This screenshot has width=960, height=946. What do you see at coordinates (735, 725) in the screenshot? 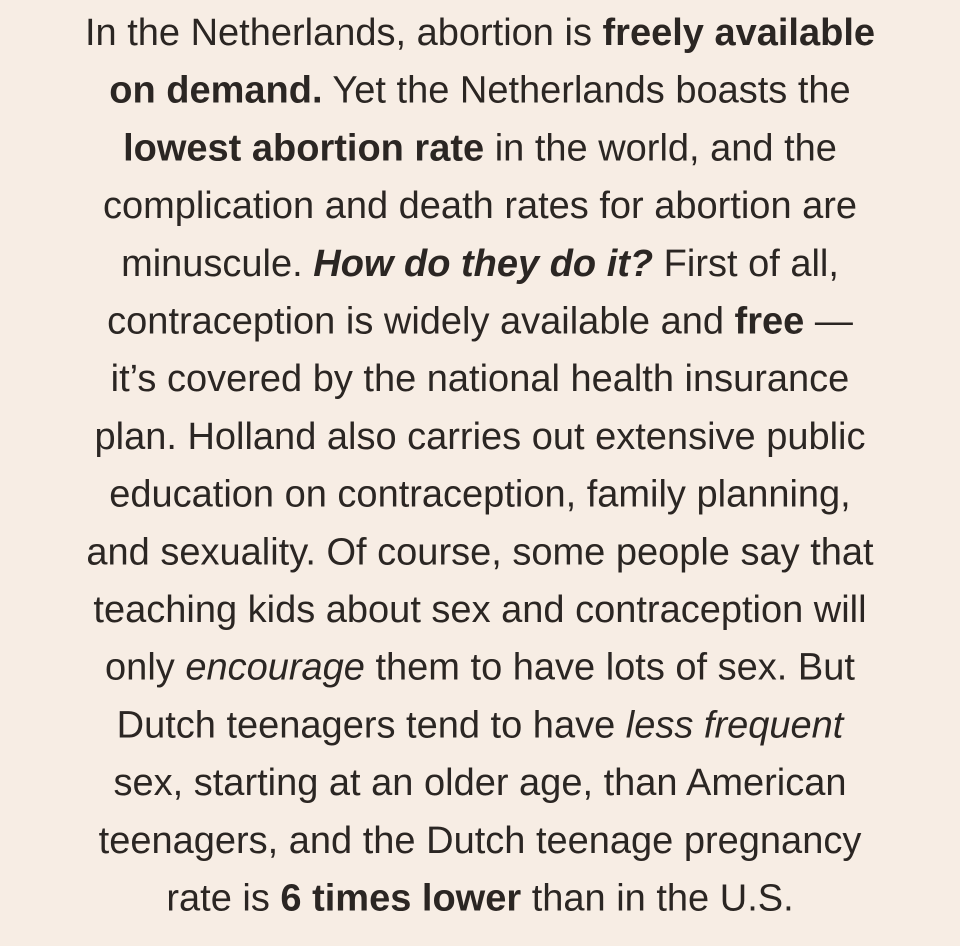
I see `italic-text: less frequent` at bounding box center [735, 725].